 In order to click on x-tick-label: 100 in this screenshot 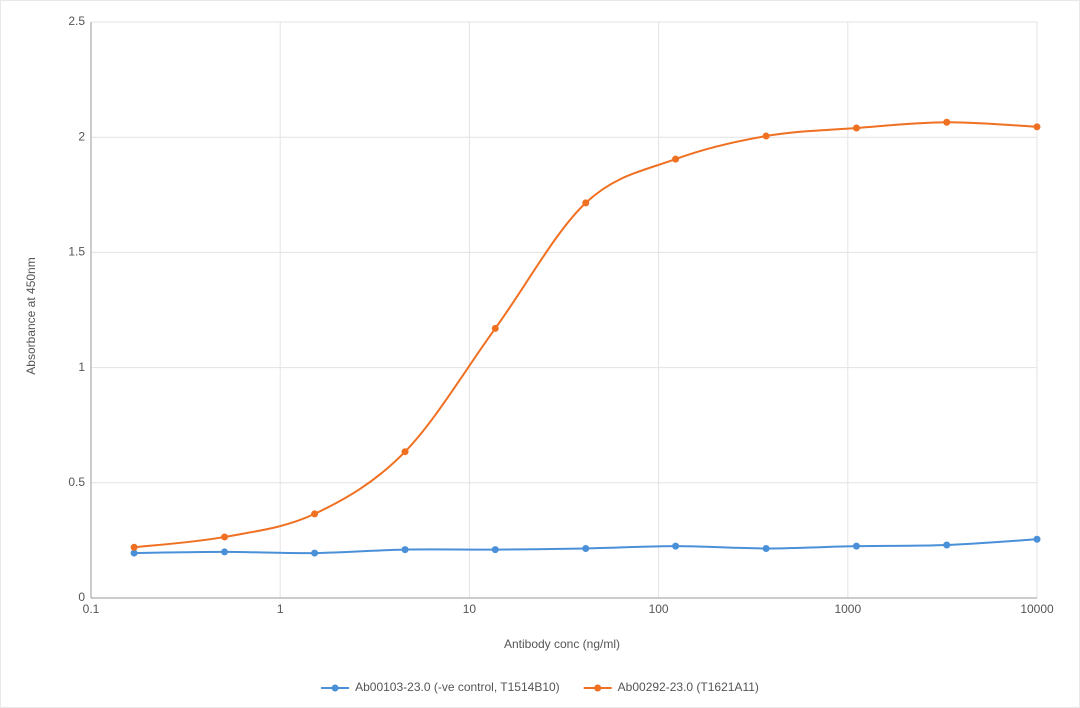, I will do `click(659, 609)`.